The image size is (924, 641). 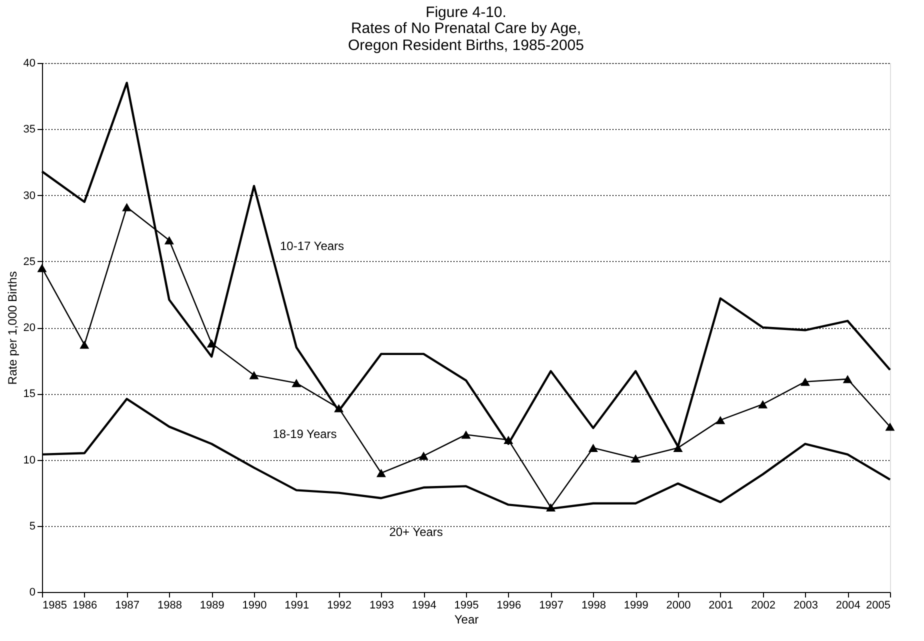 I want to click on chart-subtitle: Rates of No Prenatal Care by Age, Oregon Resident Births, 1985-2005, so click(x=466, y=37).